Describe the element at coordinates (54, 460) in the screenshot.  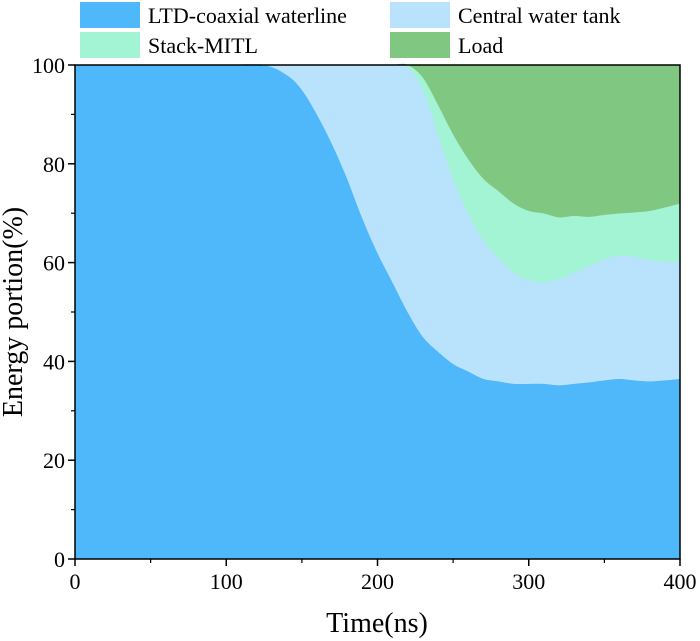
I see `y-tick-label: 20` at that location.